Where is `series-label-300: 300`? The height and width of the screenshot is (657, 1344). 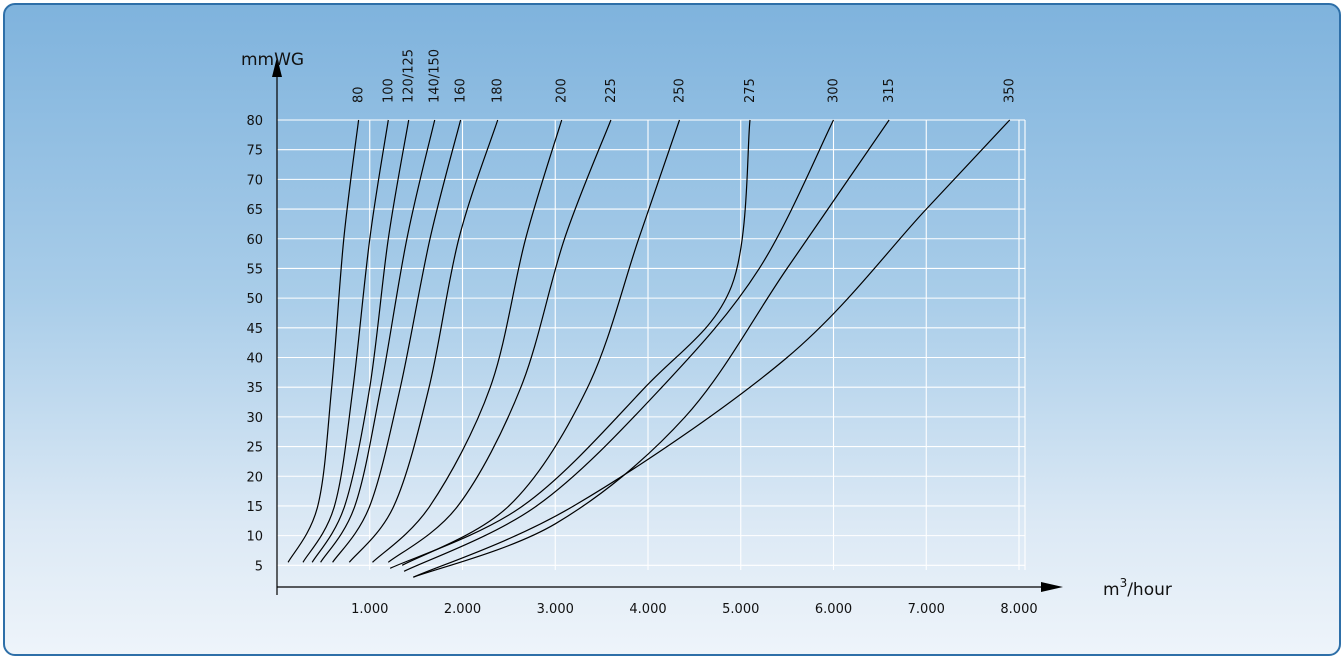 series-label-300: 300 is located at coordinates (834, 90).